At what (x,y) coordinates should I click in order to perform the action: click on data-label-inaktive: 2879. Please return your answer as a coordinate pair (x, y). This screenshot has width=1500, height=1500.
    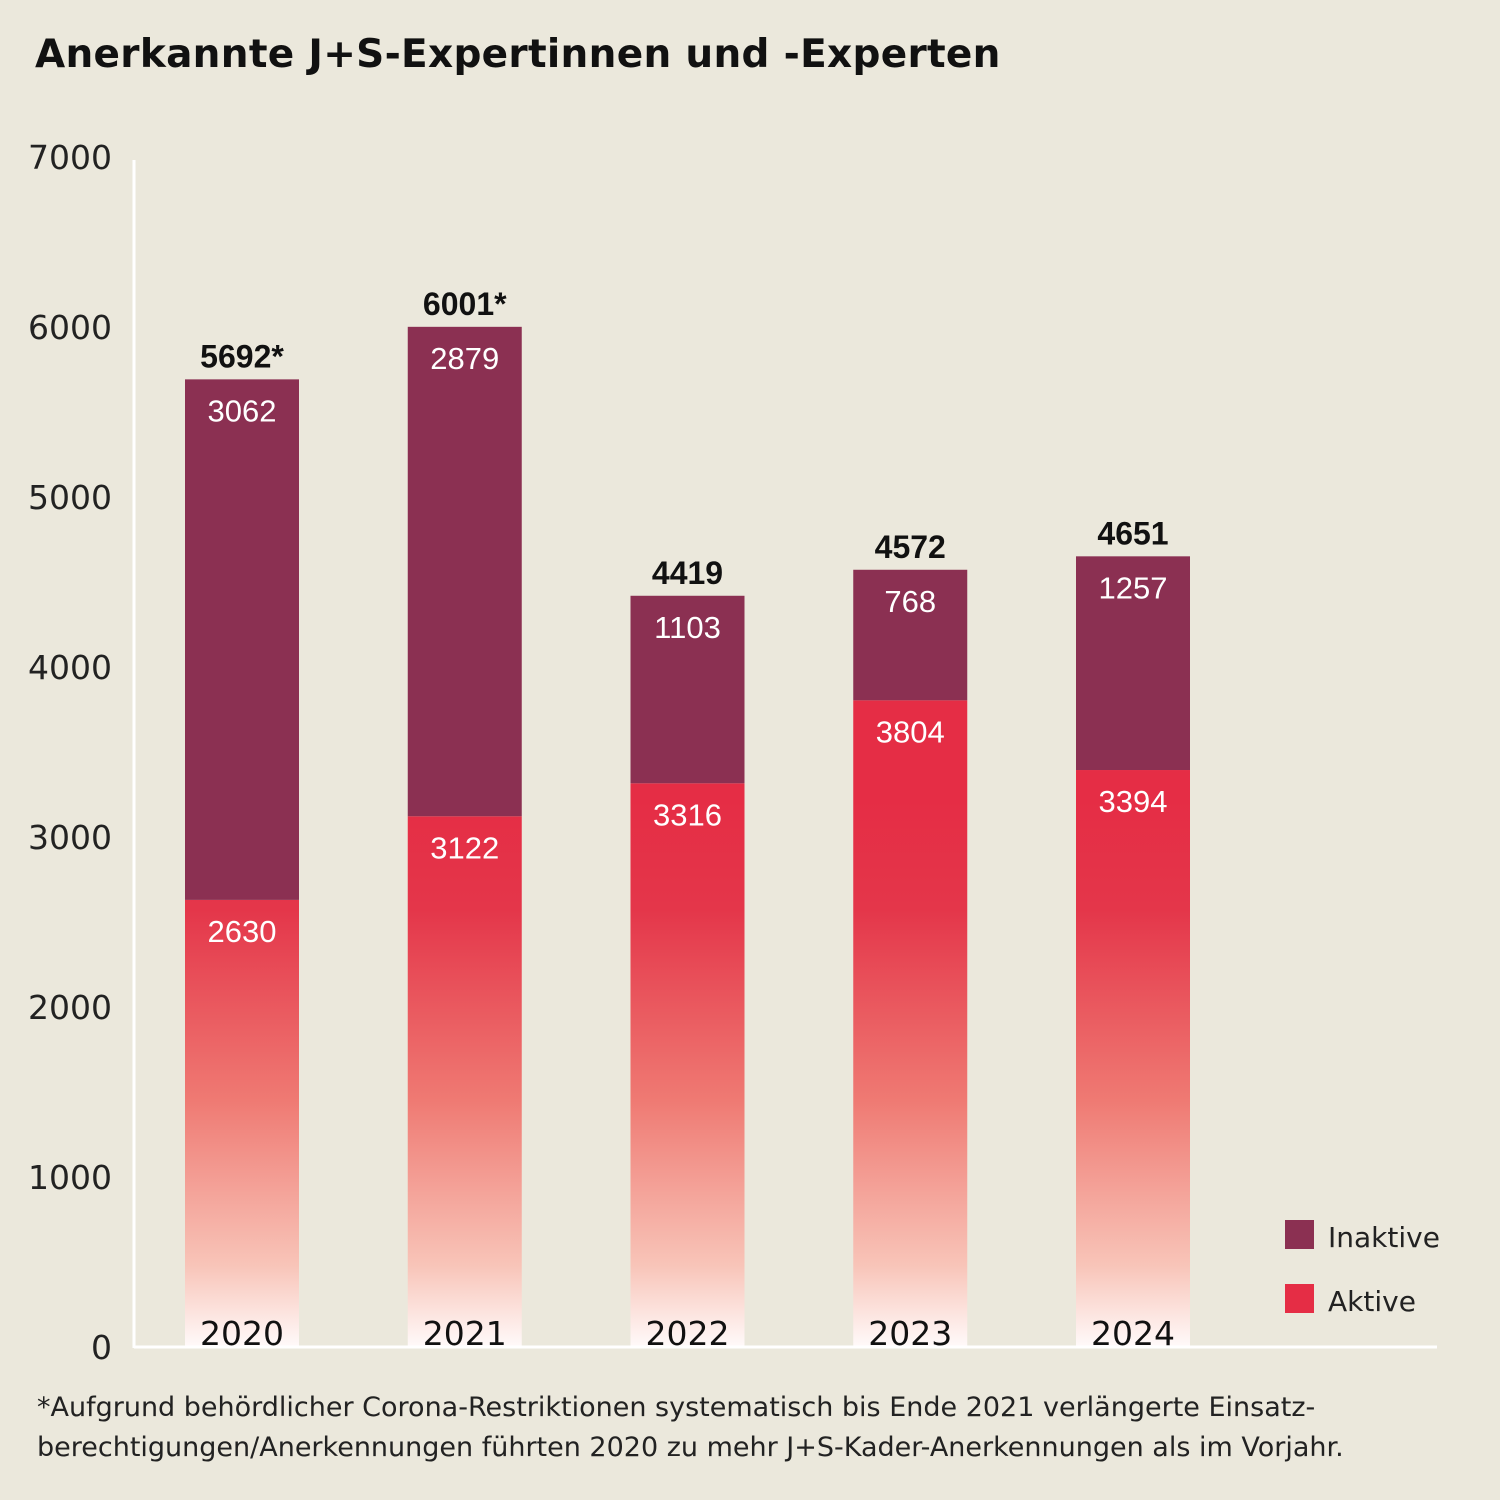
    Looking at the image, I should click on (464, 358).